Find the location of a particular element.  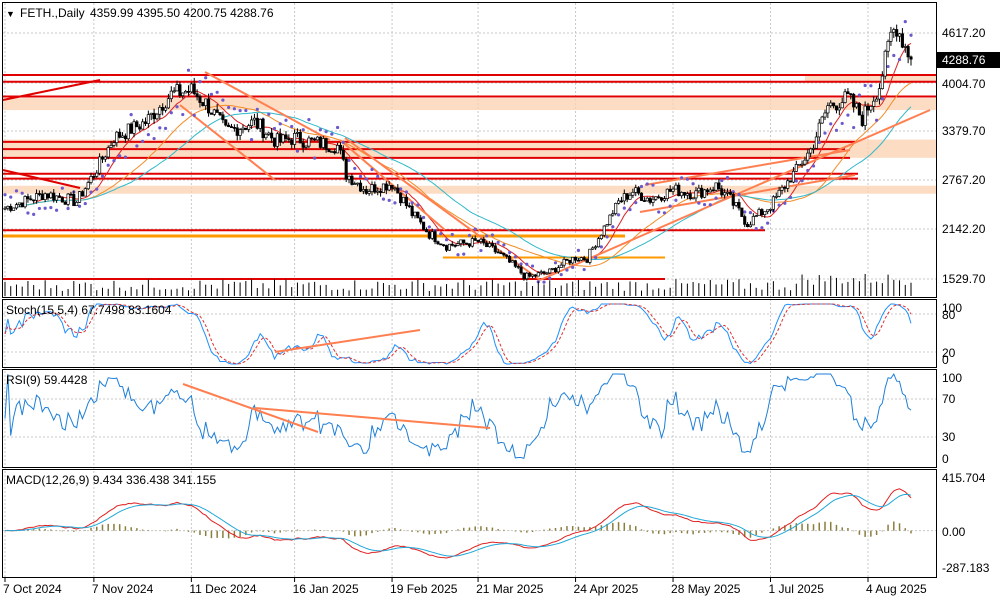

price-tick: 2142.20 is located at coordinates (964, 229).